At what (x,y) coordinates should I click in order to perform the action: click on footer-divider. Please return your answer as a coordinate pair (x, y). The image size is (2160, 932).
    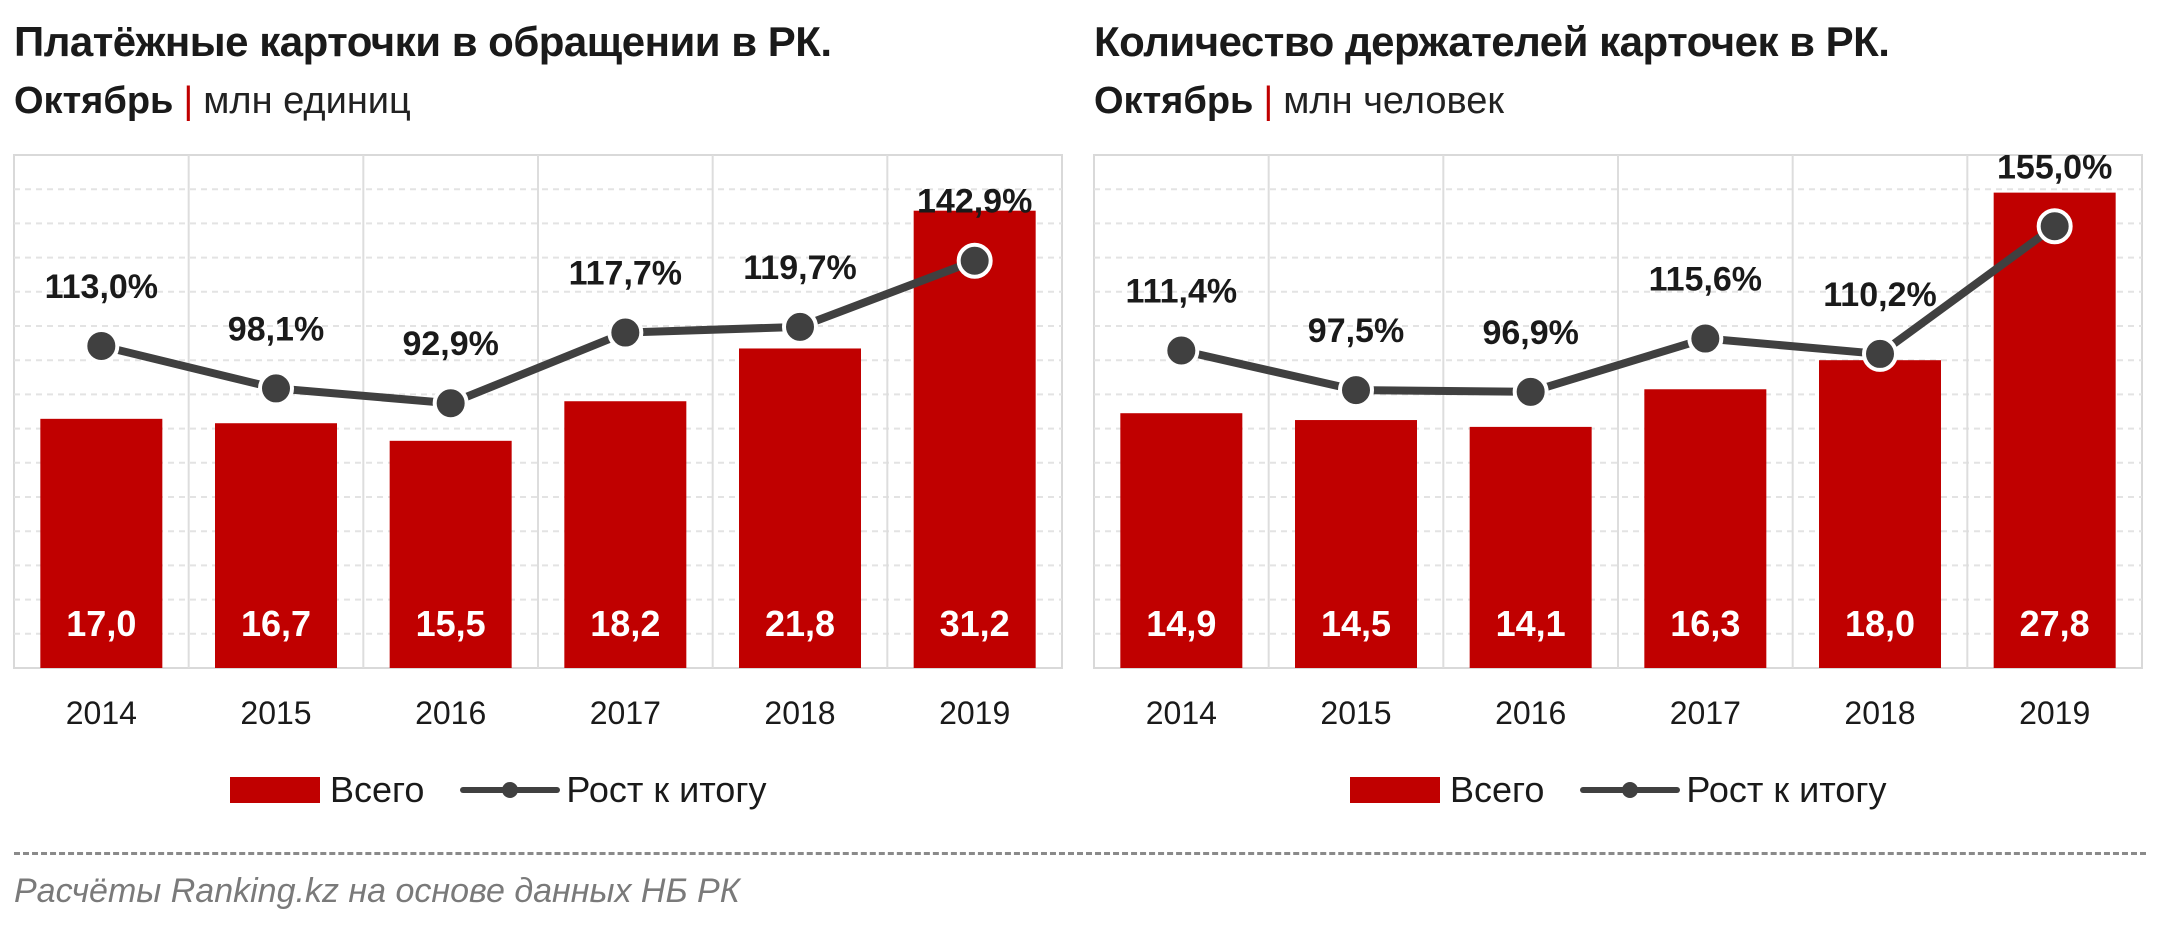
    Looking at the image, I should click on (1080, 853).